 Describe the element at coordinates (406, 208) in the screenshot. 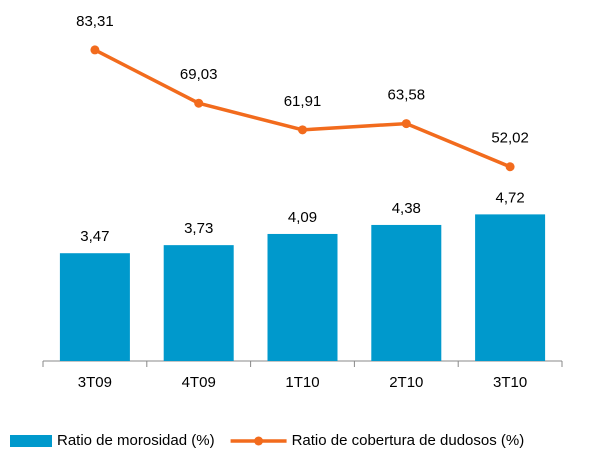

I see `data-label: 4,38` at that location.